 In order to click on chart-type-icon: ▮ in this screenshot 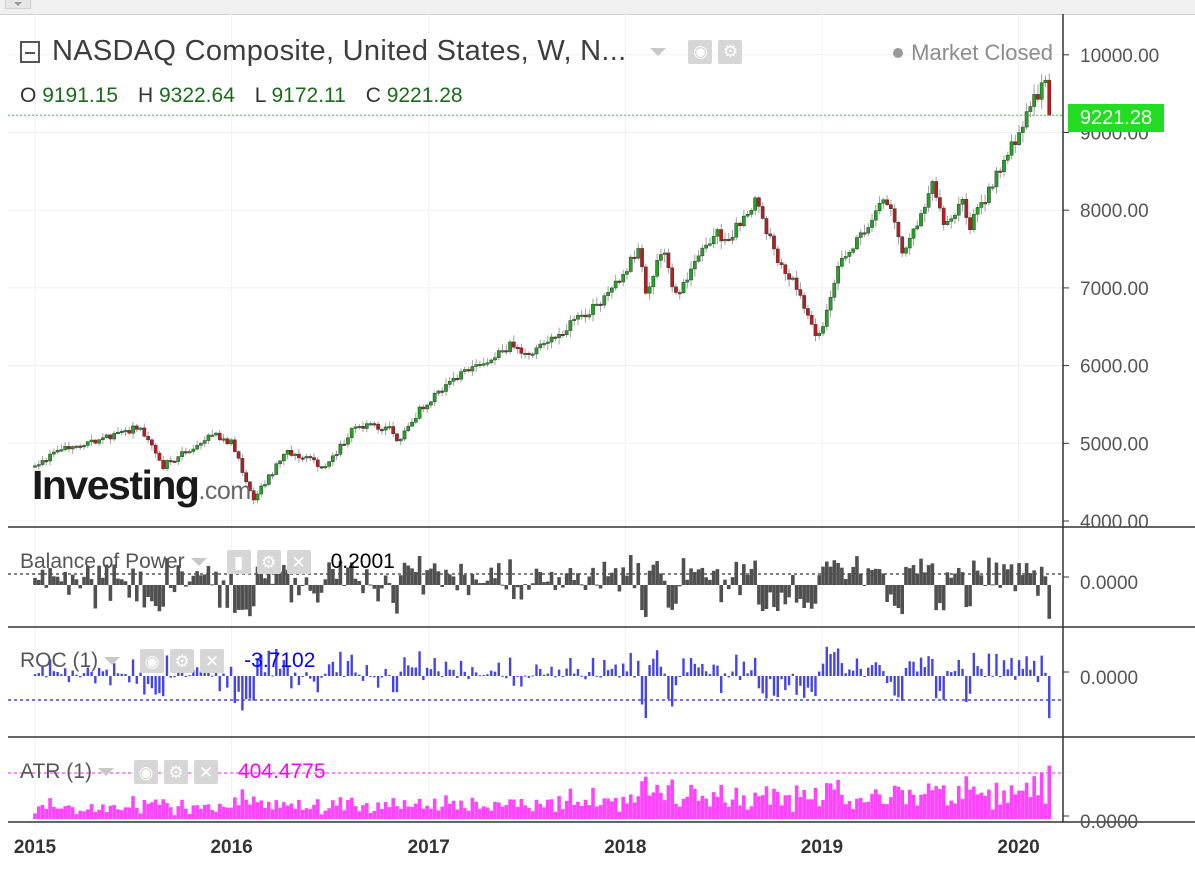, I will do `click(238, 562)`.